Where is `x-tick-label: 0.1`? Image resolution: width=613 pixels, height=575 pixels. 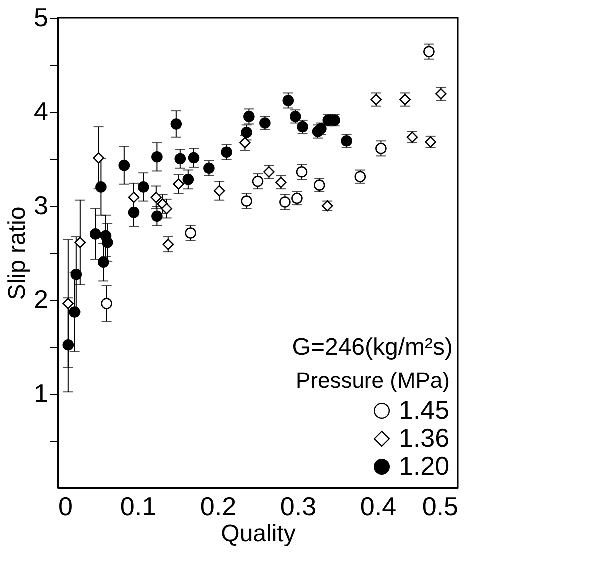 x-tick-label: 0.1 is located at coordinates (138, 507).